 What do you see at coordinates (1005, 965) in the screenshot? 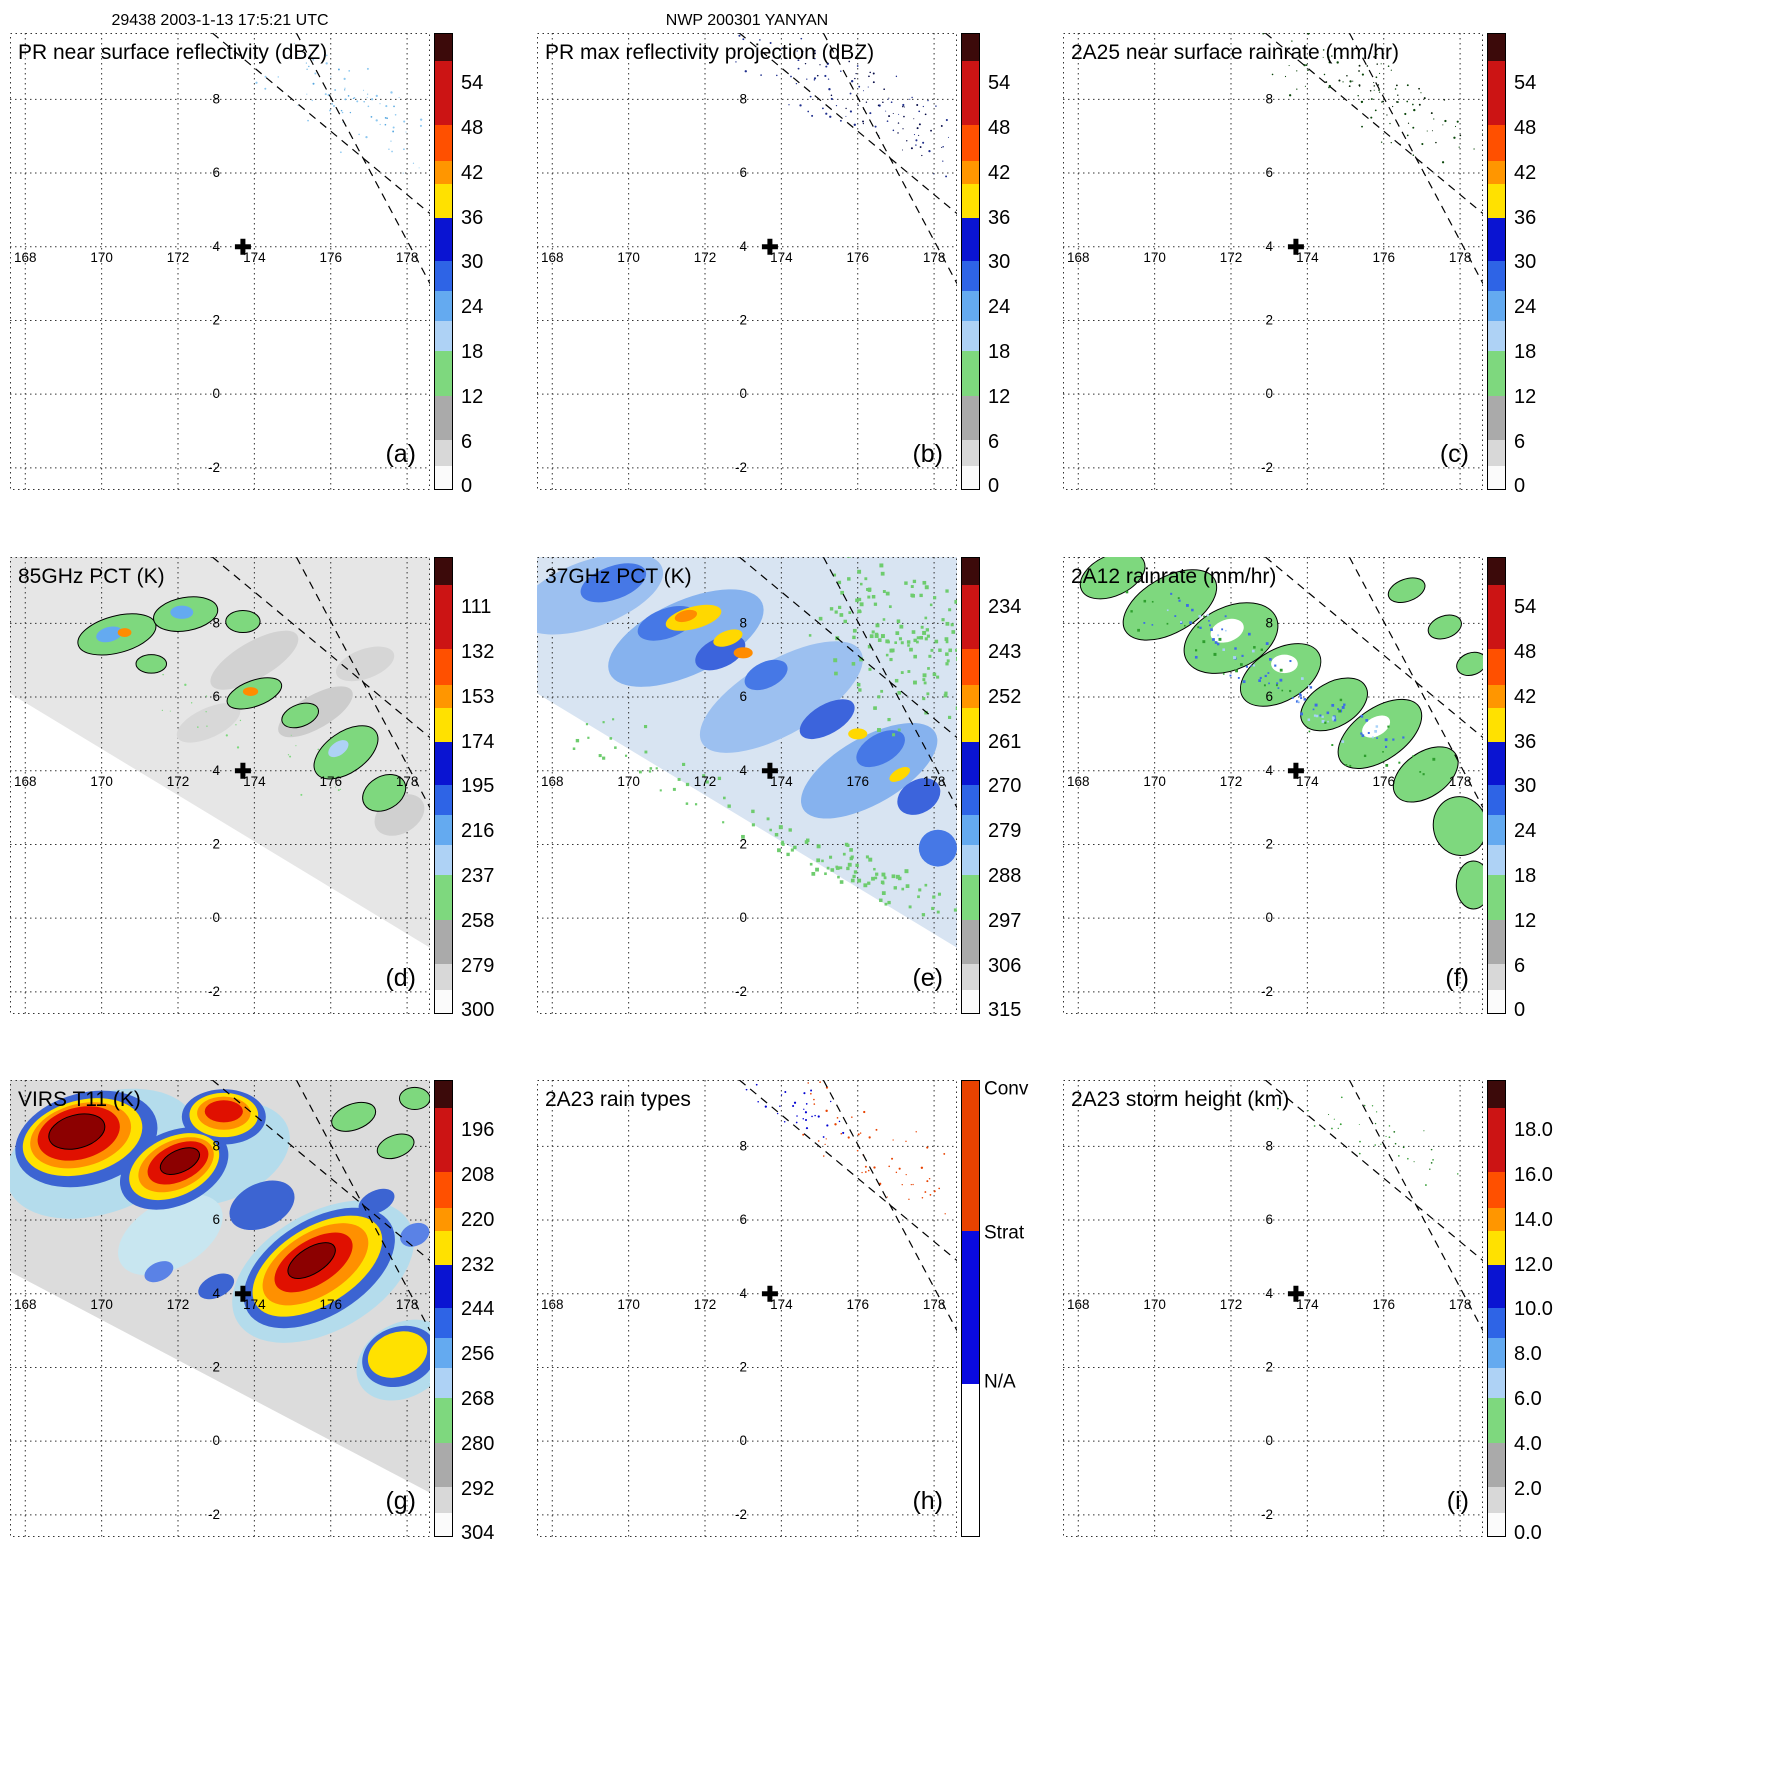
I see `colorbar-tick-label: 306` at bounding box center [1005, 965].